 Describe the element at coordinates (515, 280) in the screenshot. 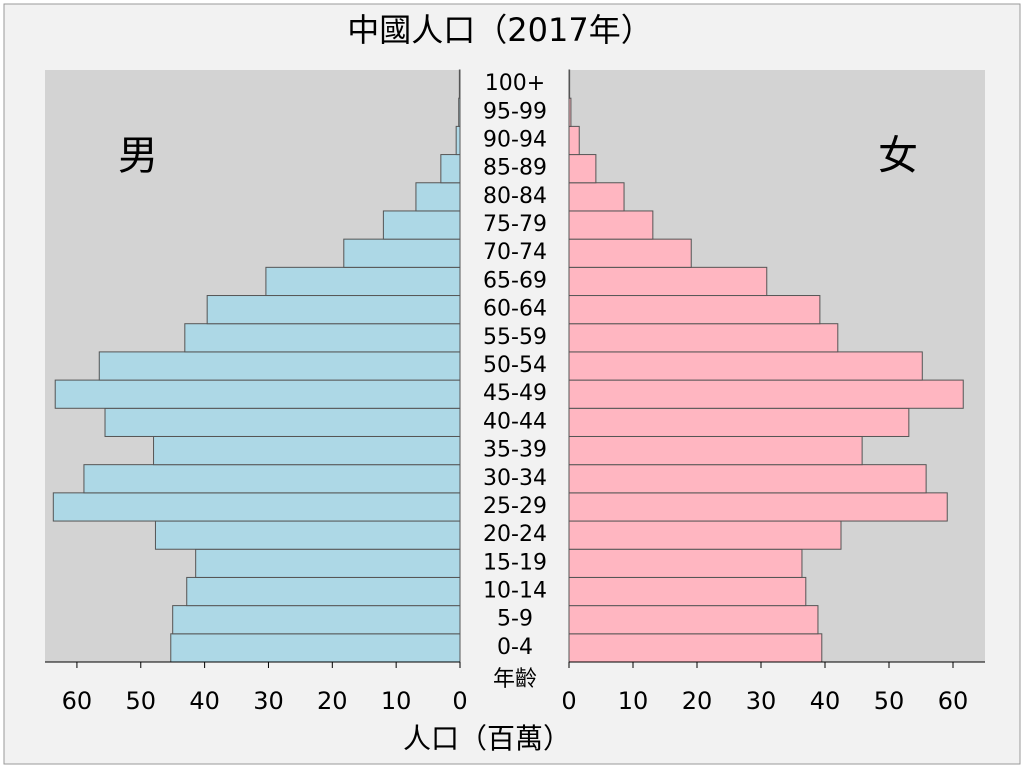

I see `category-label: 65-69` at that location.